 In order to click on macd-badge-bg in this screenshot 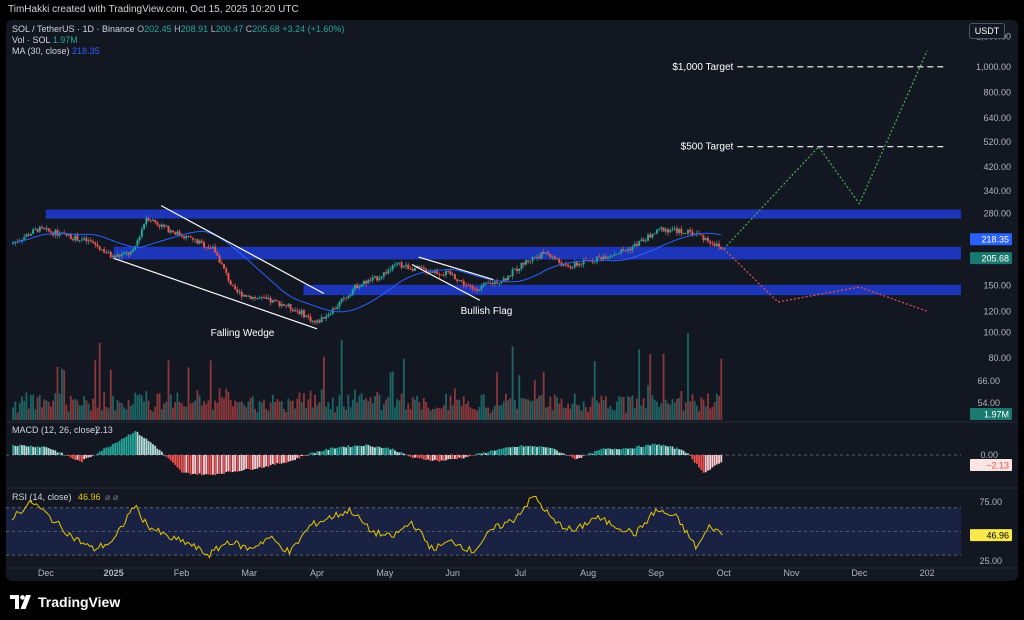, I will do `click(991, 465)`.